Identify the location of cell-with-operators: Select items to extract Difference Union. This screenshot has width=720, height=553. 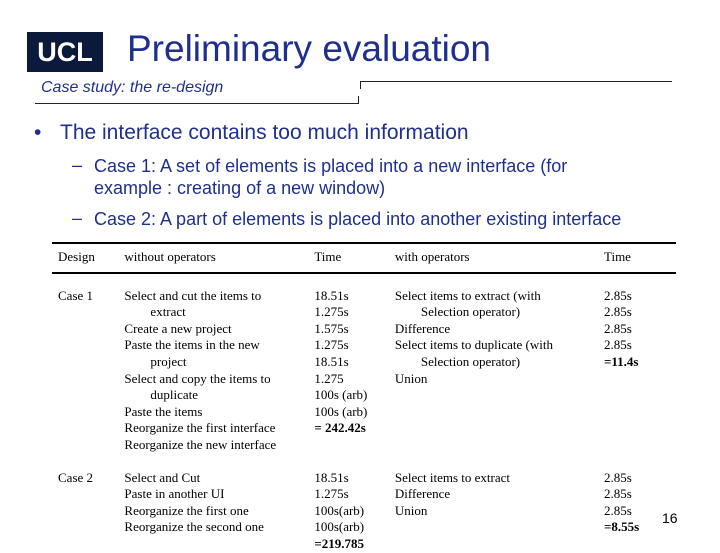
(499, 503).